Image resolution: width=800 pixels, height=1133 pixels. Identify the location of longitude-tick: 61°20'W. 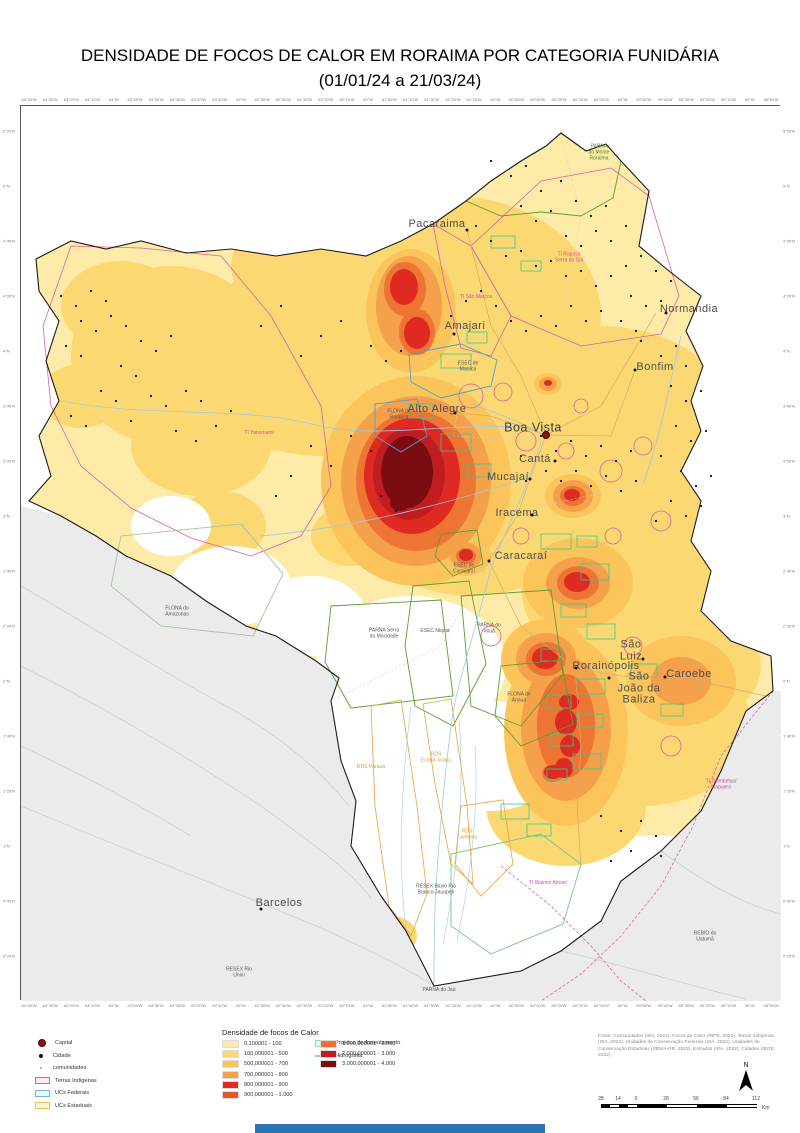
(453, 1005).